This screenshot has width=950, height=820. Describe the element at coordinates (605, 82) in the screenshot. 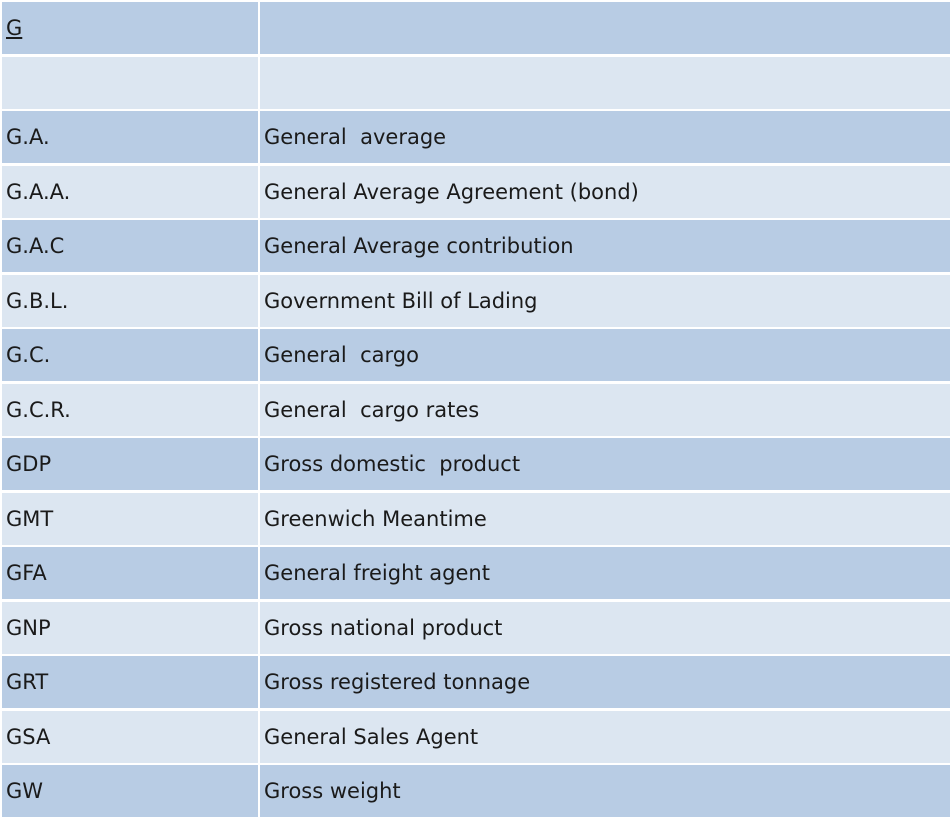

I see `meaning-cell` at that location.